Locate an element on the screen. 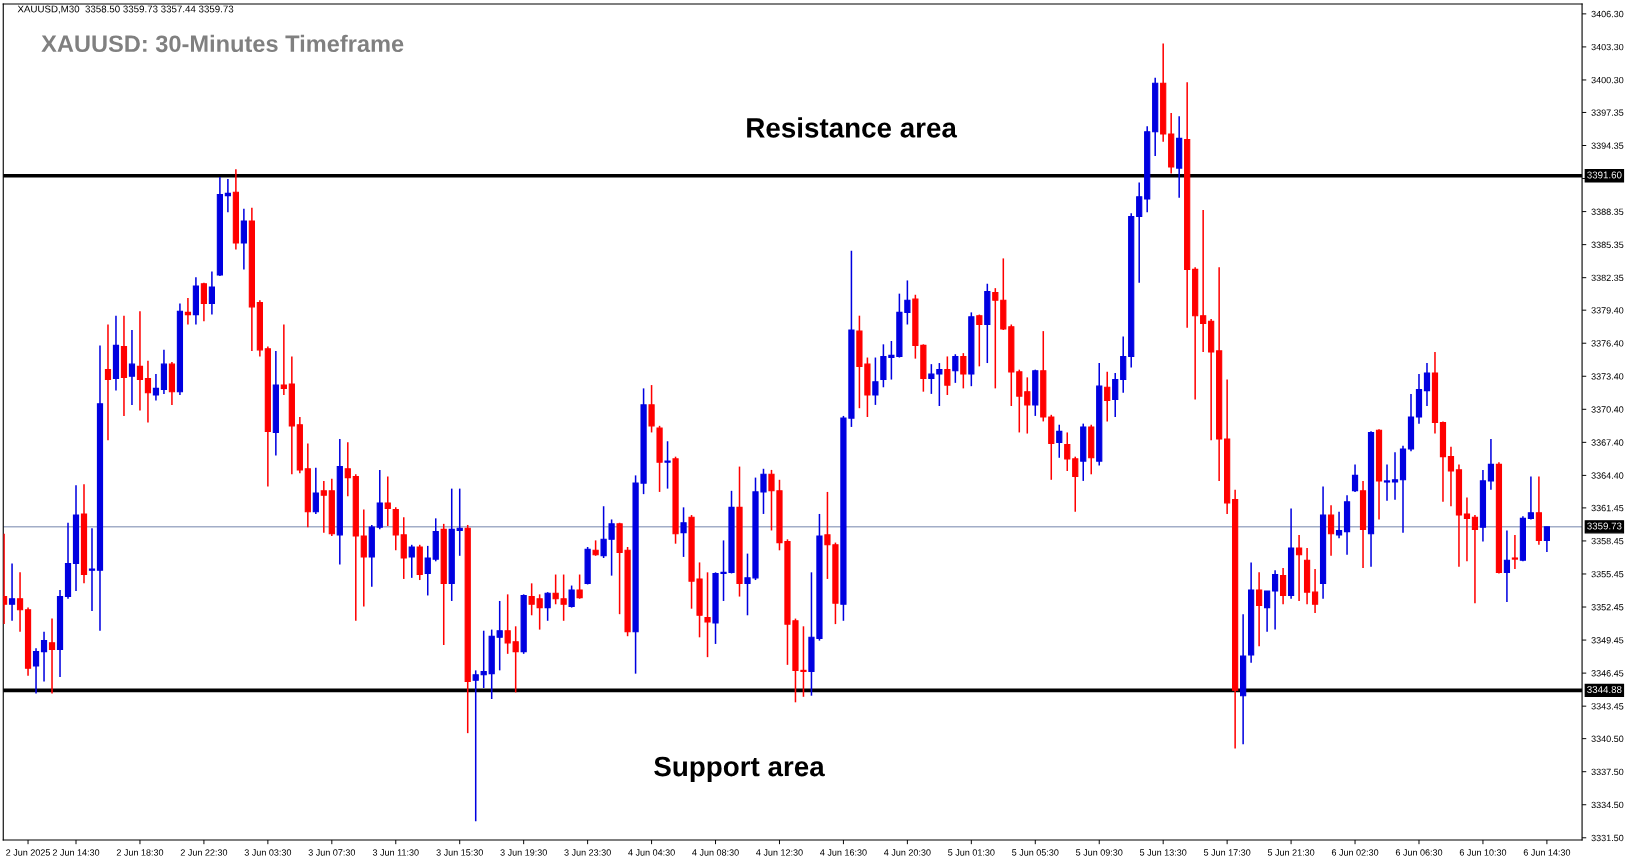  x-tick-label: 5 Jun 21:30 is located at coordinates (1291, 852).